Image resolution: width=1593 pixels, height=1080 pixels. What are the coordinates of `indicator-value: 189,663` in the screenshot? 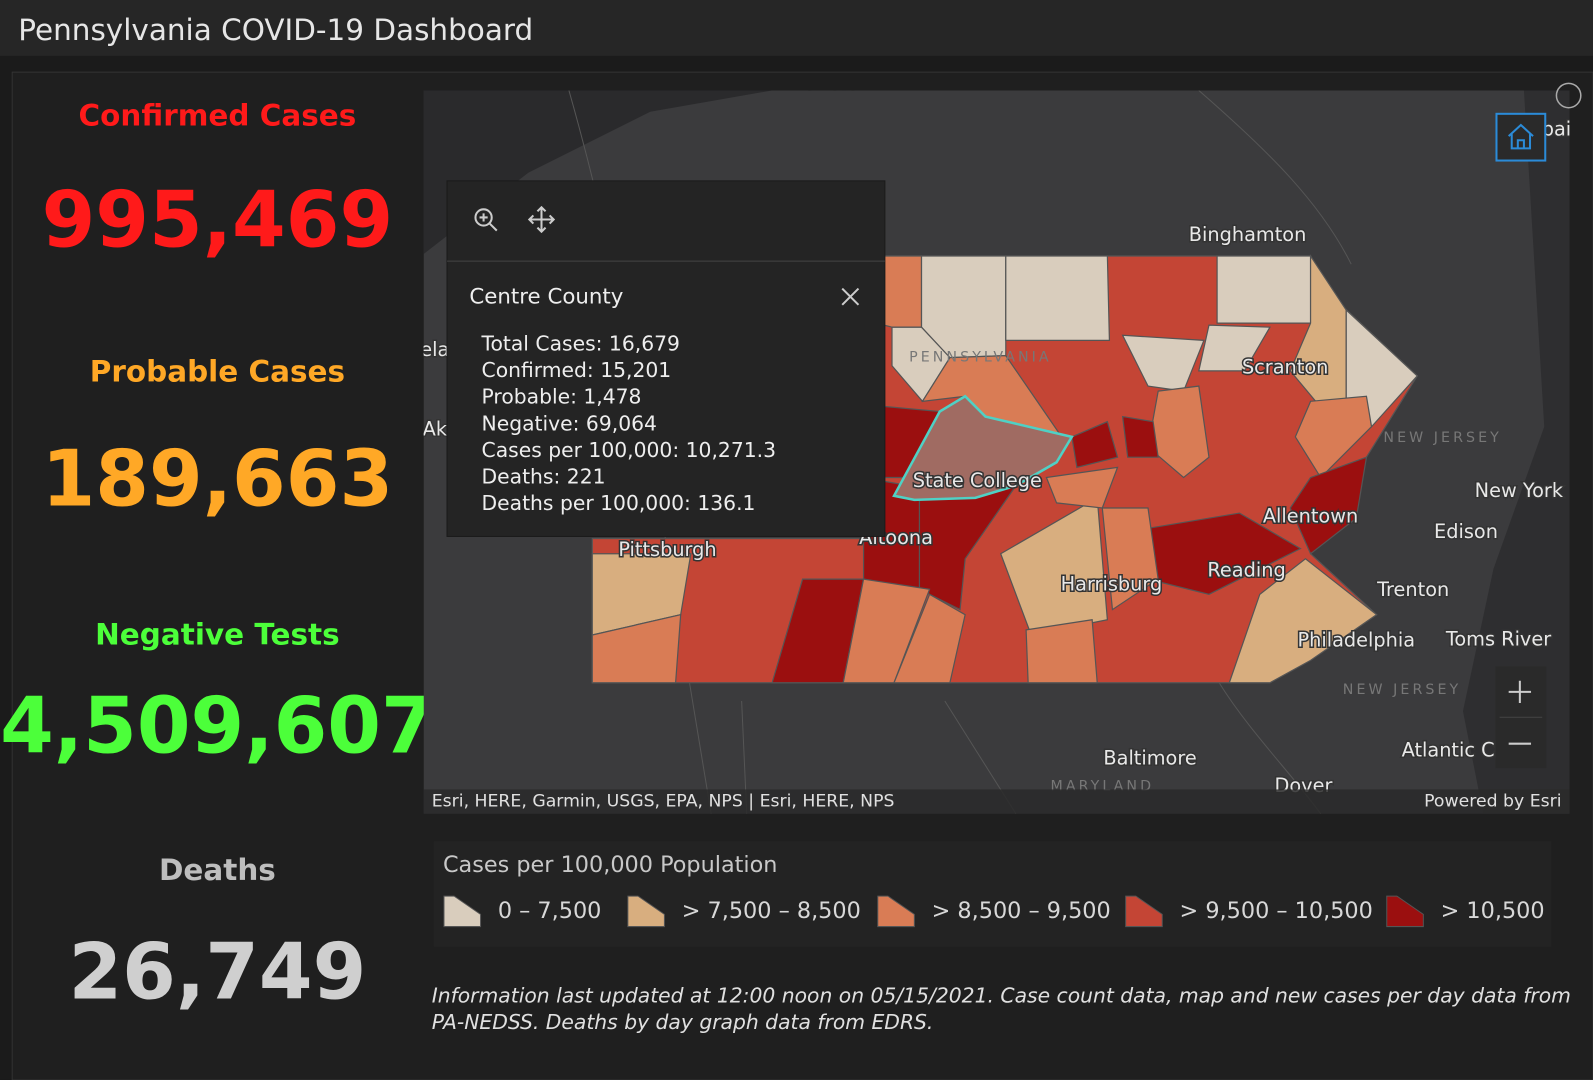 It's located at (218, 480).